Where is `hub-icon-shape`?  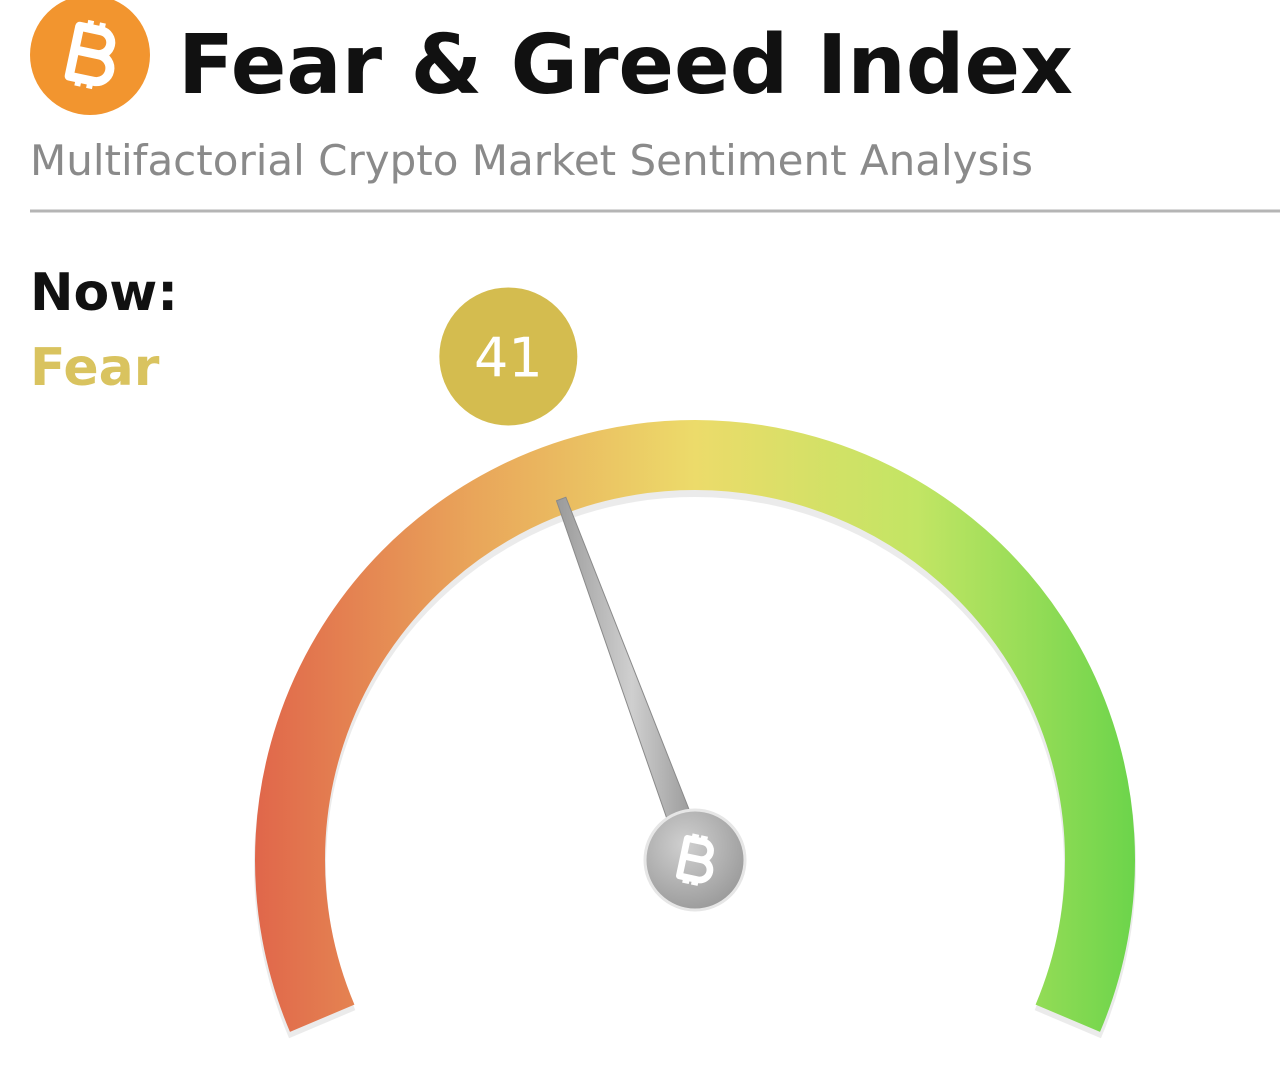 hub-icon-shape is located at coordinates (694, 859).